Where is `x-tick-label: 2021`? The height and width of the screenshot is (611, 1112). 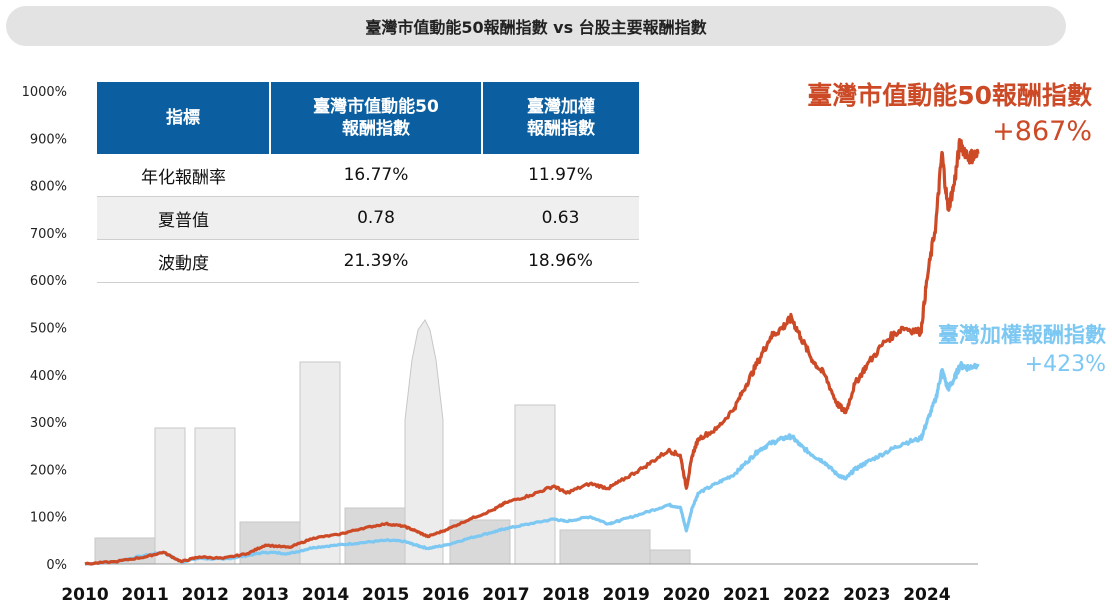 x-tick-label: 2021 is located at coordinates (746, 595).